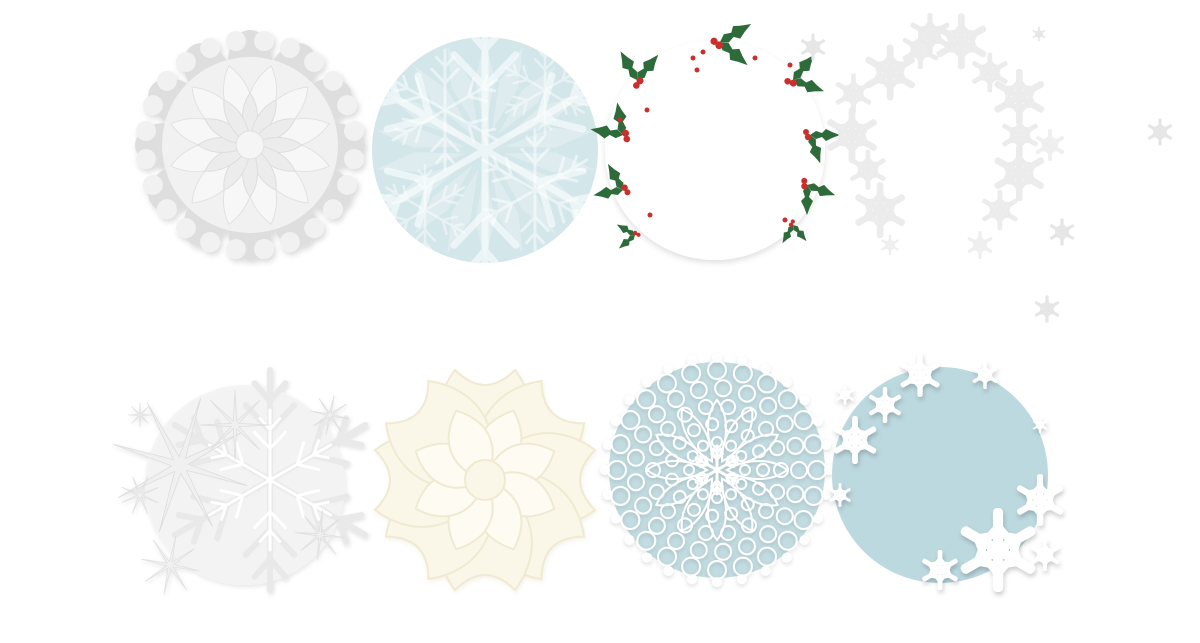  I want to click on holly-frame-graphic, so click(715, 141).